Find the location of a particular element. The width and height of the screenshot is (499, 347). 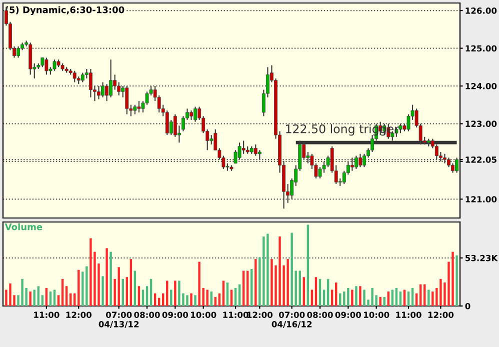

y-tick-label: 0 is located at coordinates (467, 306).